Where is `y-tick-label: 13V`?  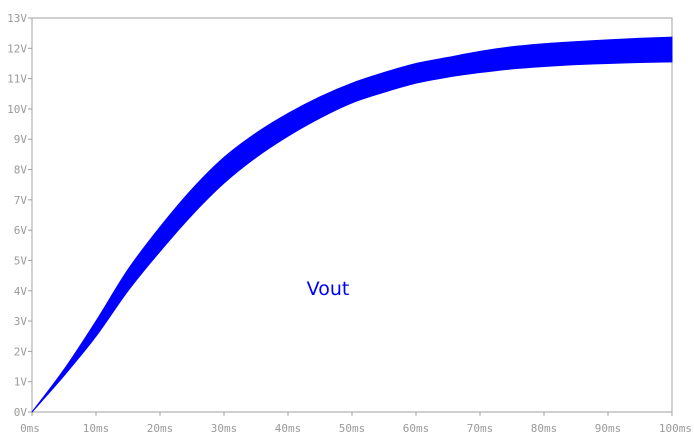 y-tick-label: 13V is located at coordinates (17, 18).